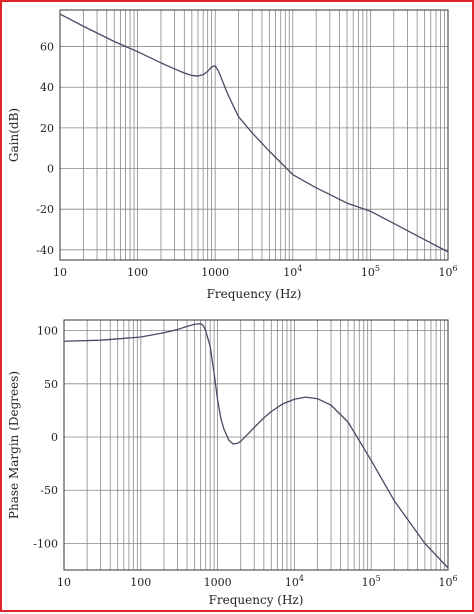 This screenshot has width=474, height=614. I want to click on y-tick-label: 50, so click(51, 384).